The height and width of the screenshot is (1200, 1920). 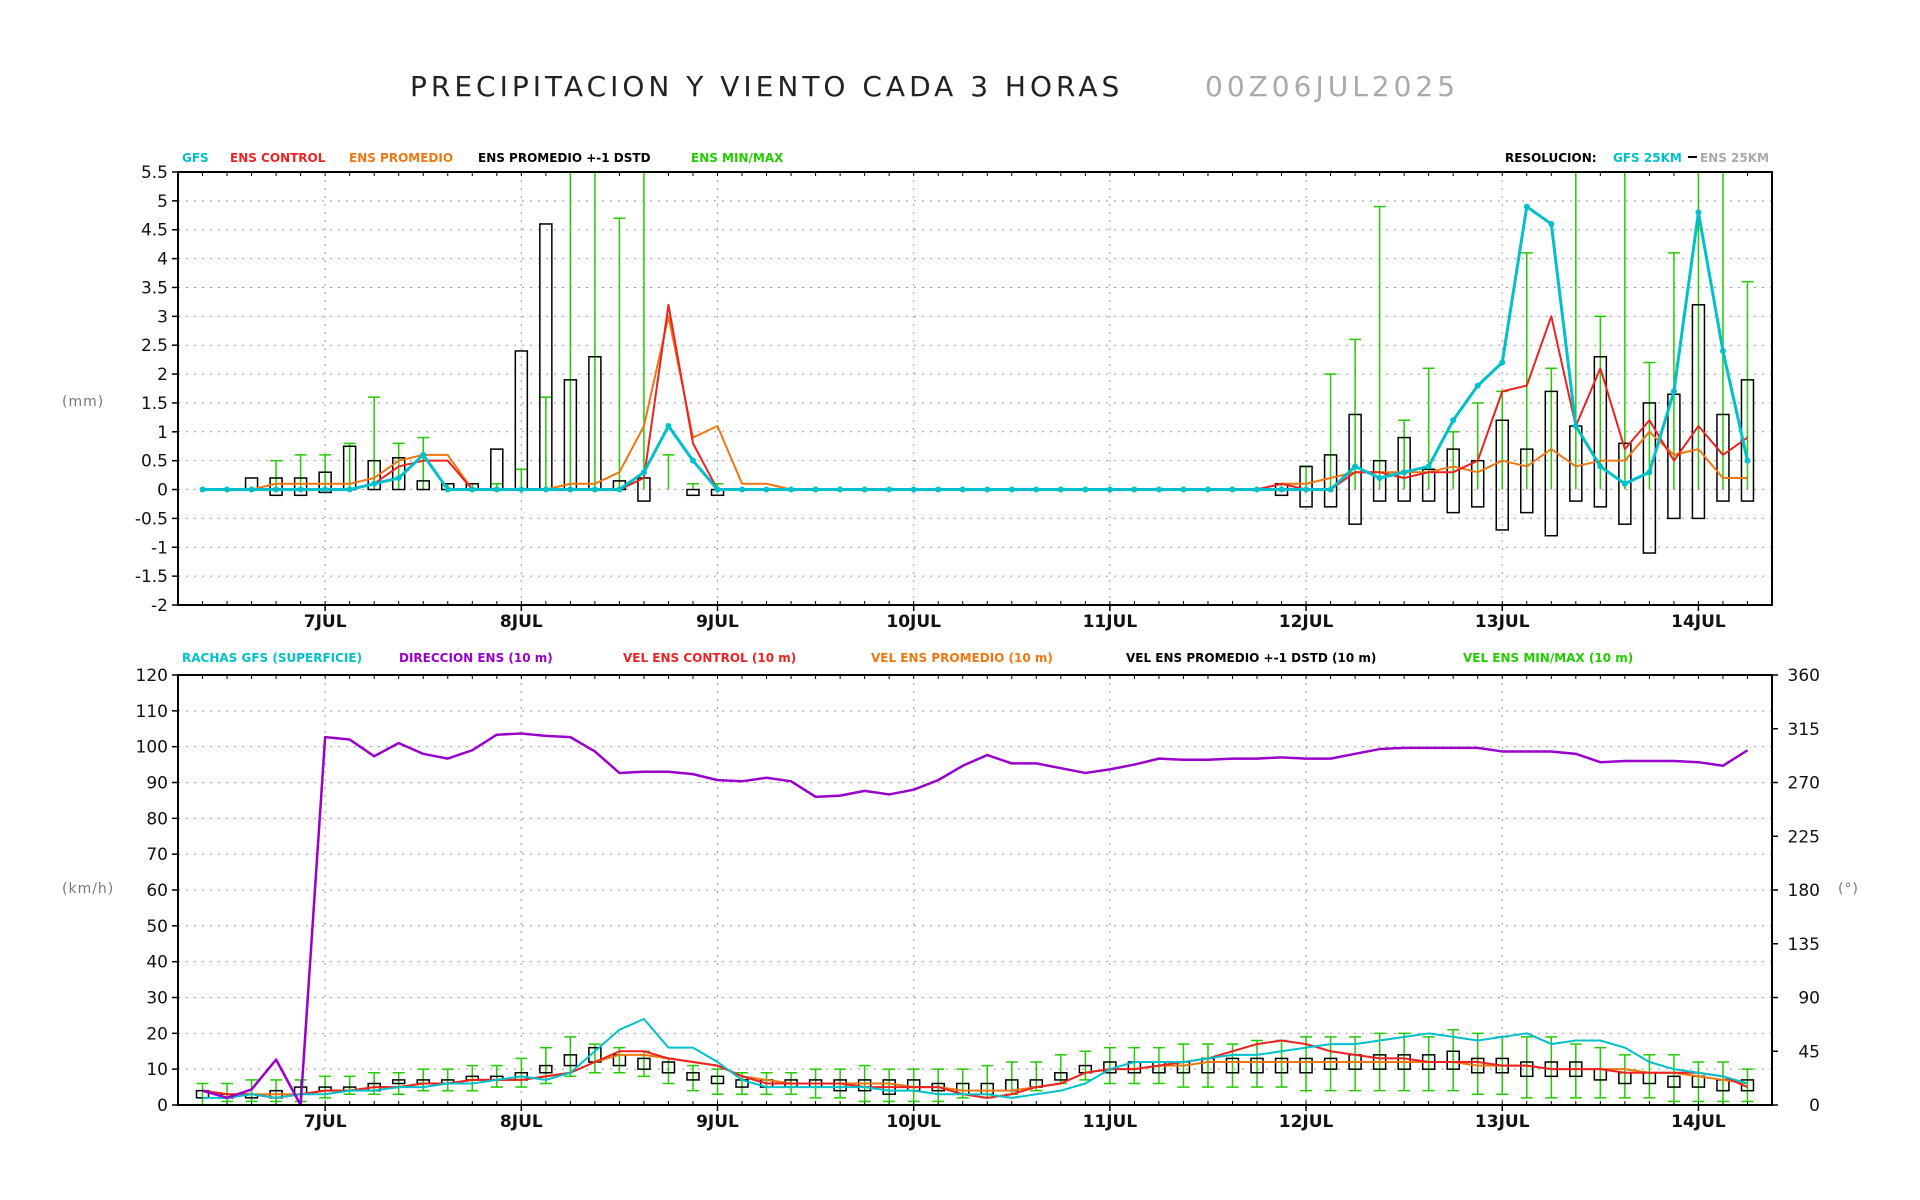 I want to click on chart-date: 00Z06JUL2025, so click(x=1332, y=86).